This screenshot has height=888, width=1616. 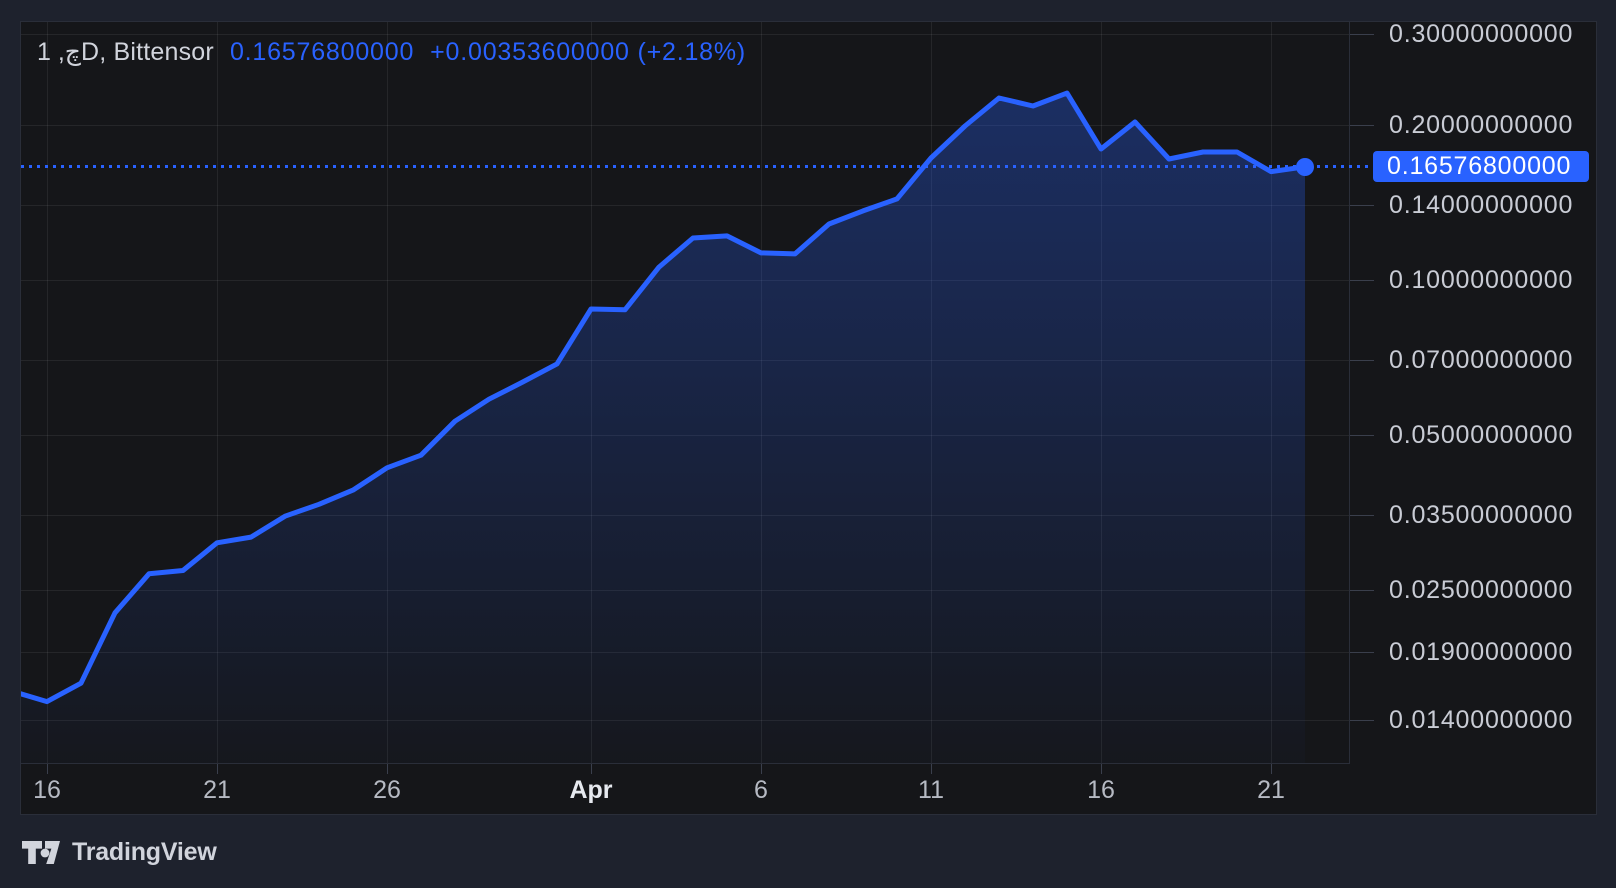 I want to click on price-axis-label: 0.10000000000, so click(x=1481, y=280).